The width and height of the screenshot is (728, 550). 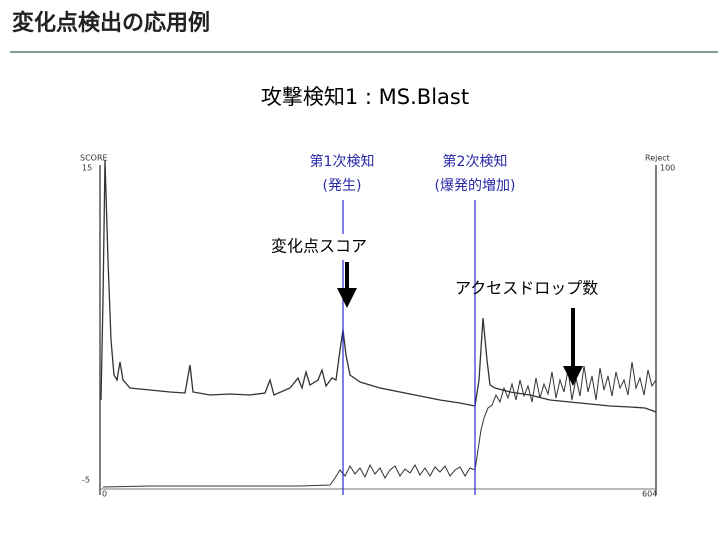 What do you see at coordinates (365, 97) in the screenshot?
I see `subtitle: 攻撃検知1 : MS.Blast` at bounding box center [365, 97].